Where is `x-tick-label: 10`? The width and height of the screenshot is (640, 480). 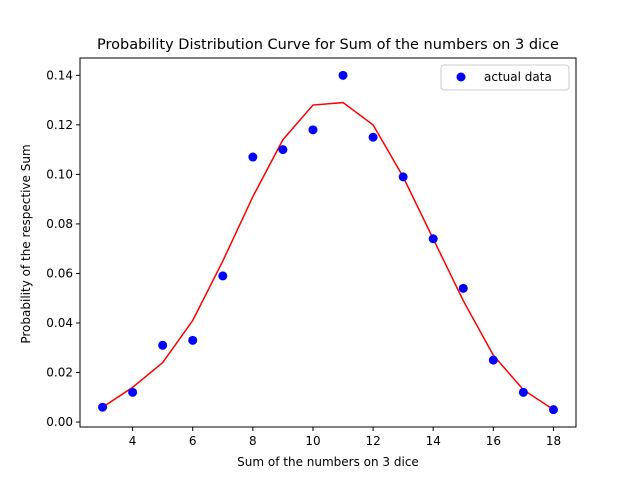
x-tick-label: 10 is located at coordinates (312, 441).